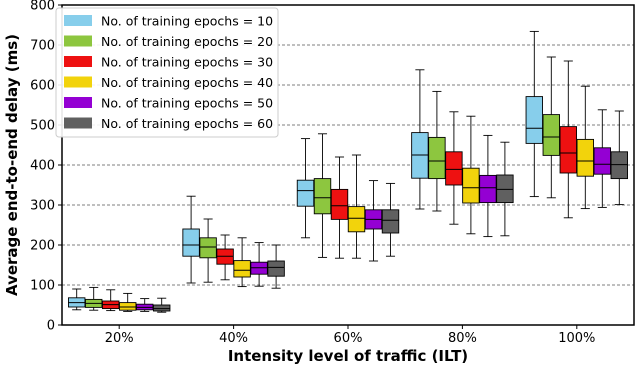 Image resolution: width=642 pixels, height=369 pixels. Describe the element at coordinates (42, 206) in the screenshot. I see `y-tick-label: 300` at that location.